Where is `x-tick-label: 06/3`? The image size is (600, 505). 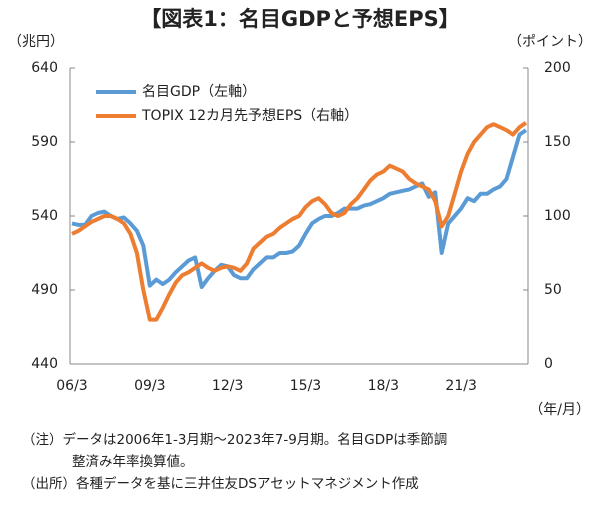
x-tick-label: 06/3 is located at coordinates (71, 386).